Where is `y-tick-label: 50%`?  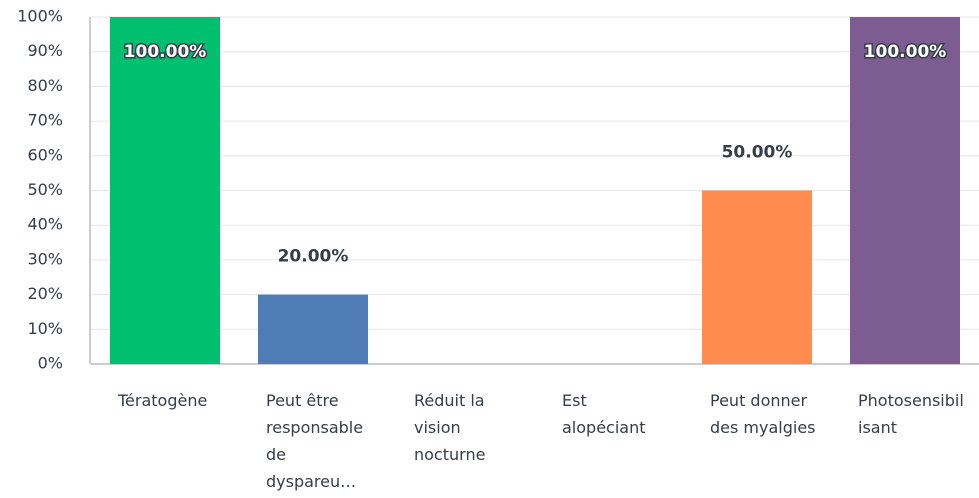
y-tick-label: 50% is located at coordinates (45, 189).